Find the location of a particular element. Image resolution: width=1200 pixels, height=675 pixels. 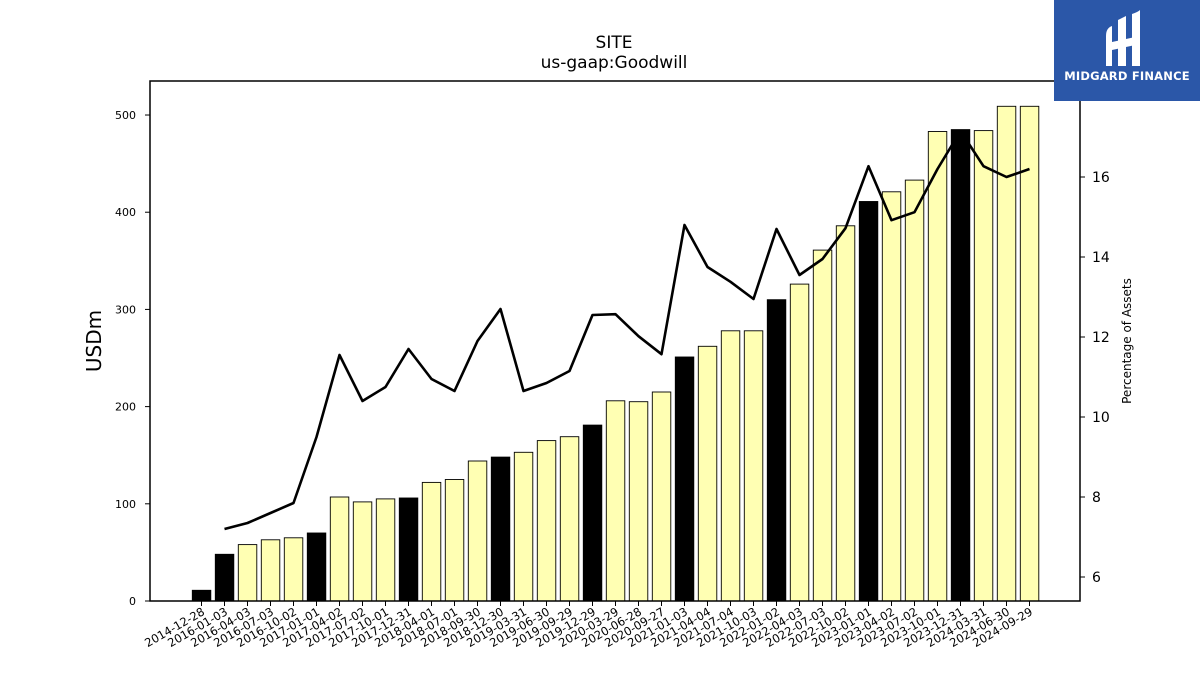

y-tick-label: 100 is located at coordinates (125, 504).